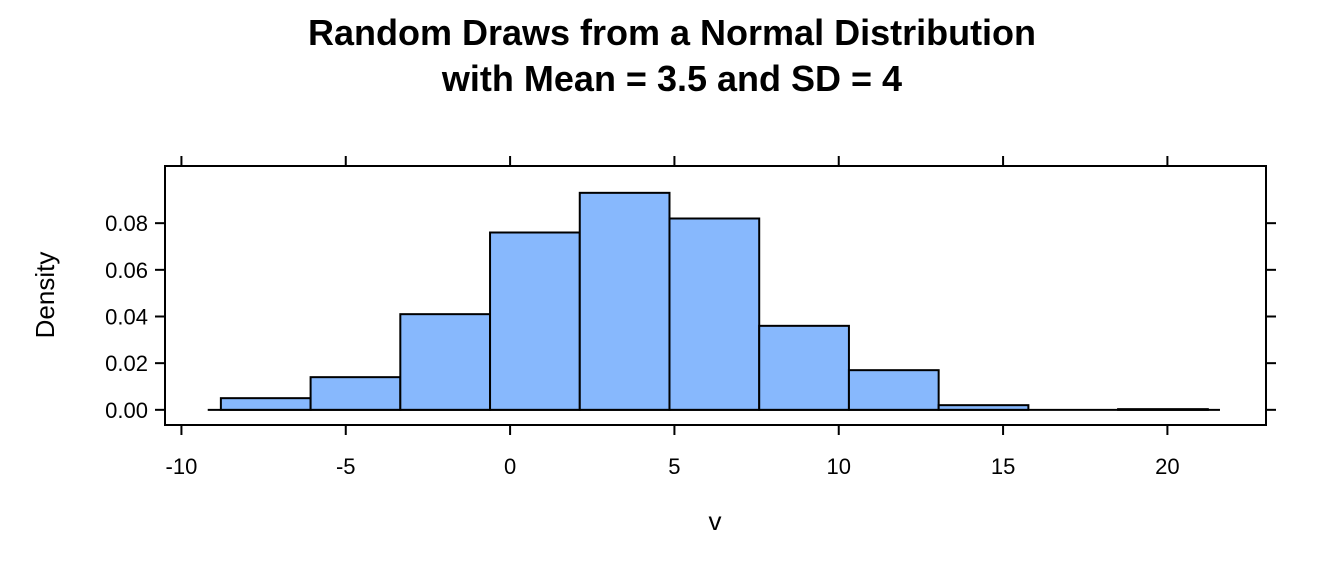 This screenshot has width=1344, height=576. I want to click on x-tick-label-5: 10, so click(839, 466).